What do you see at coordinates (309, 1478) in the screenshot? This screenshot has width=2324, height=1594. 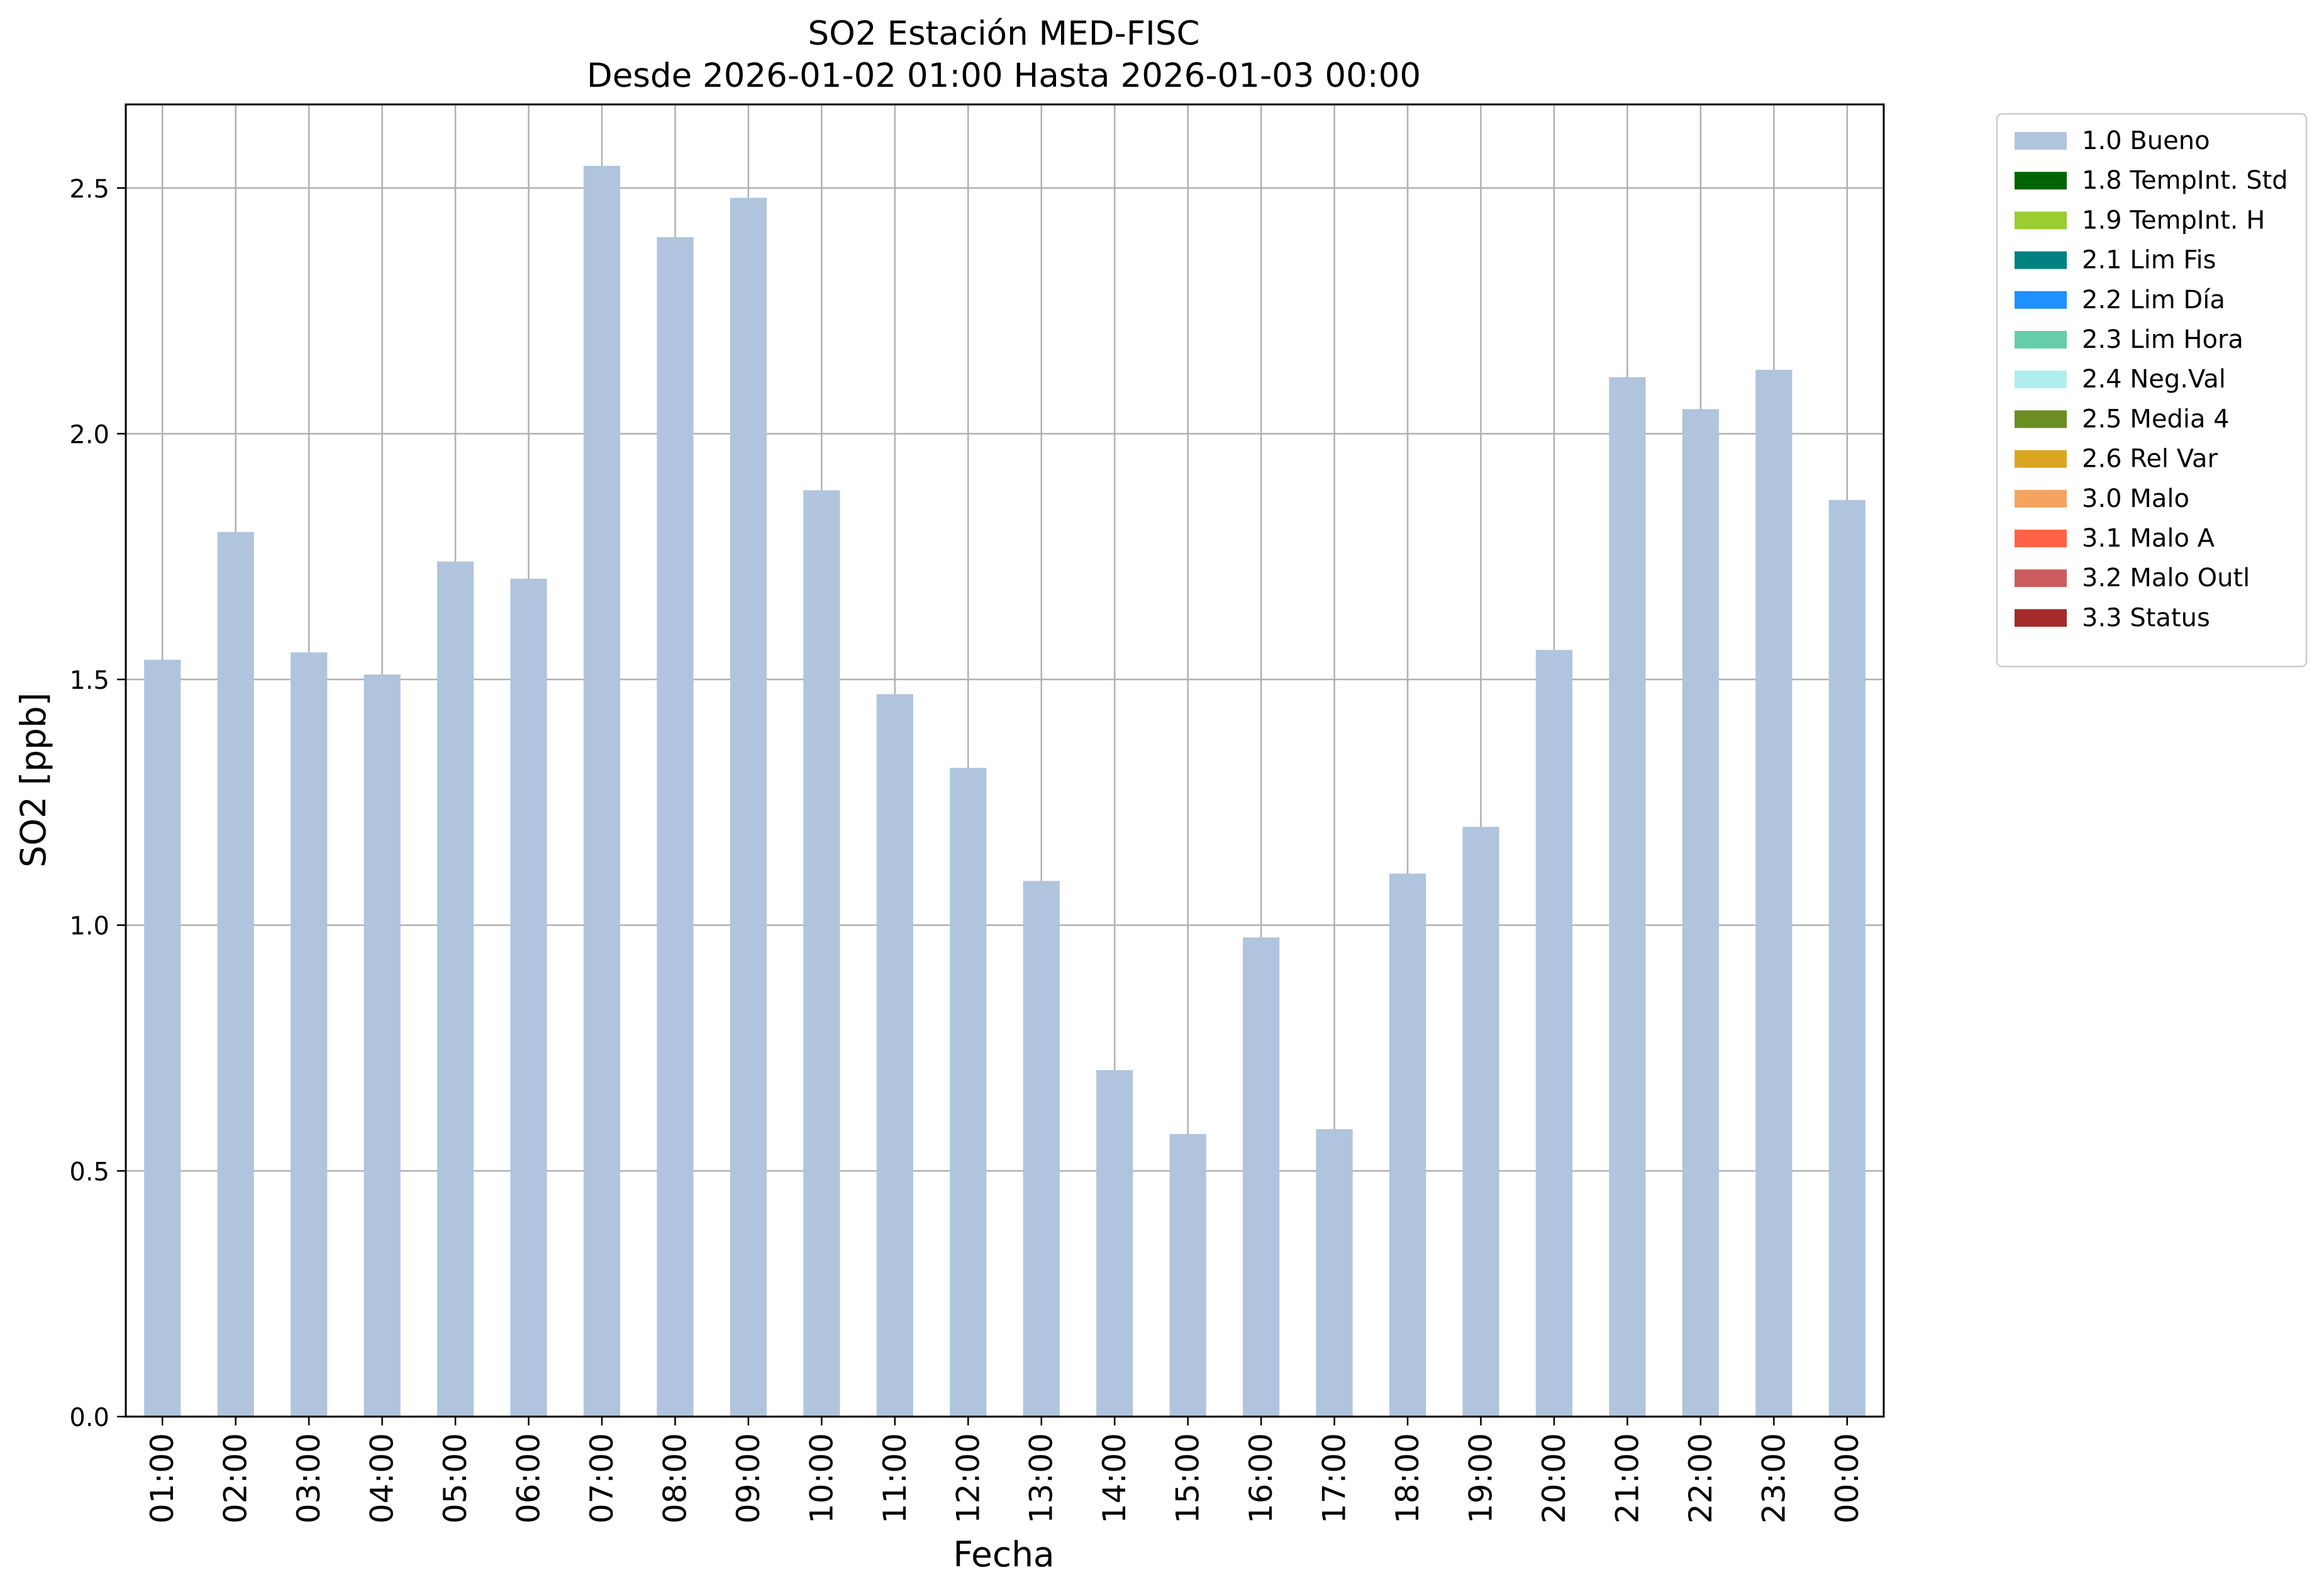 I see `x-tick-label: 03:00` at bounding box center [309, 1478].